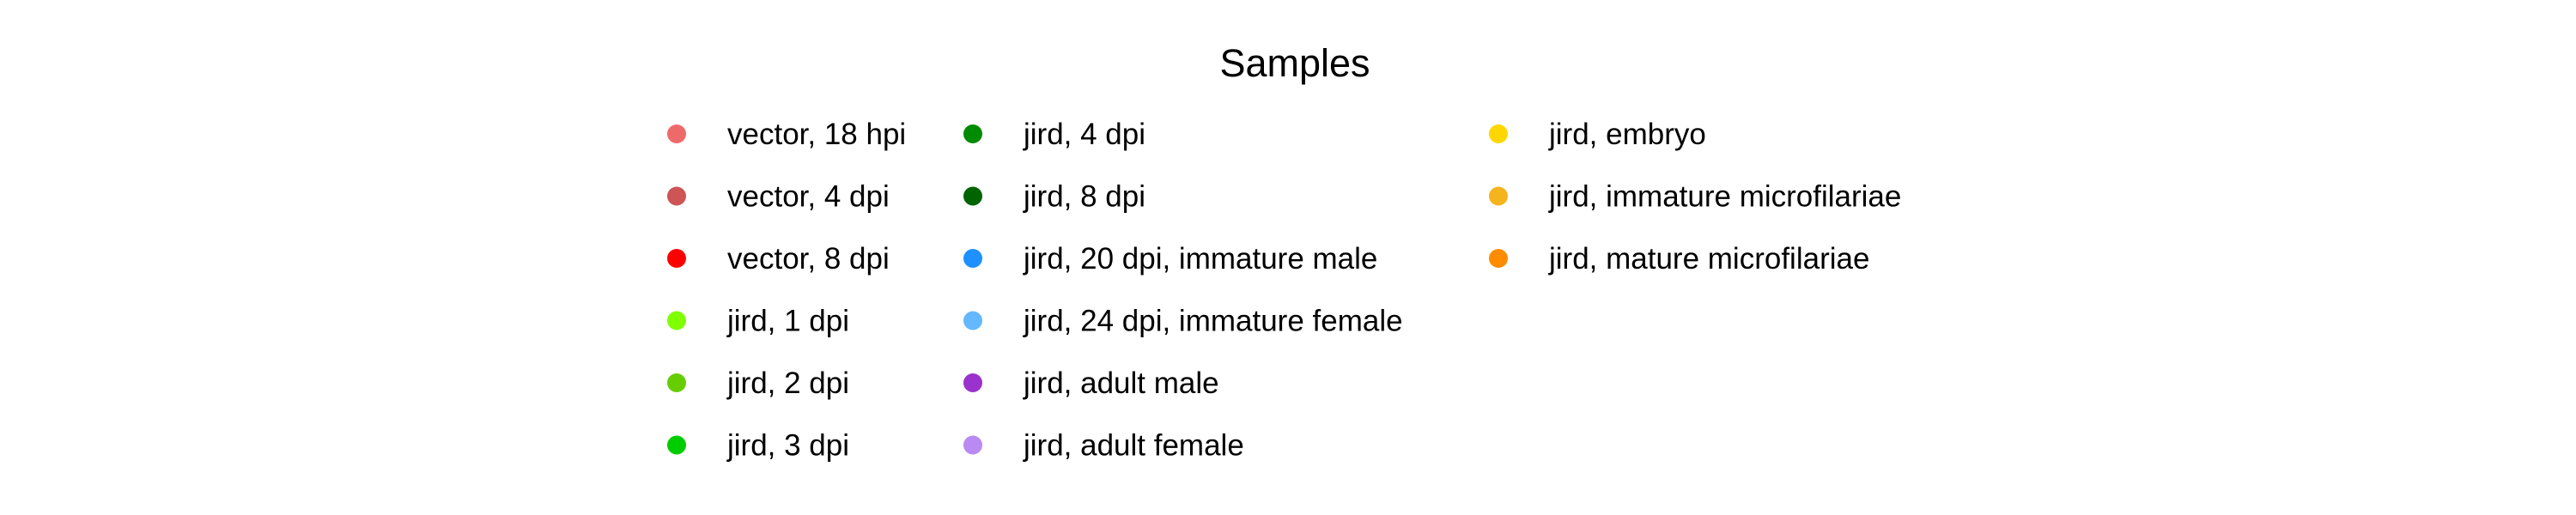 This screenshot has width=2576, height=515. Describe the element at coordinates (808, 259) in the screenshot. I see `legend-label: vector, 8 dpi` at that location.